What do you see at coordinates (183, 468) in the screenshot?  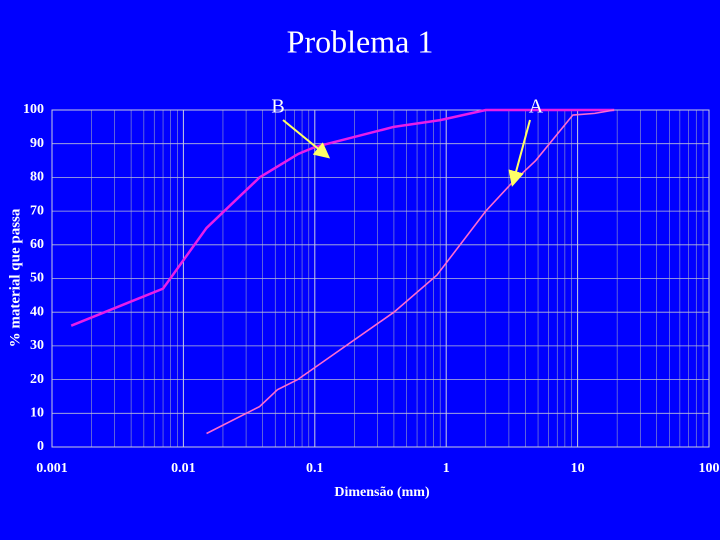 I see `x-tick-label: 0.01` at bounding box center [183, 468].